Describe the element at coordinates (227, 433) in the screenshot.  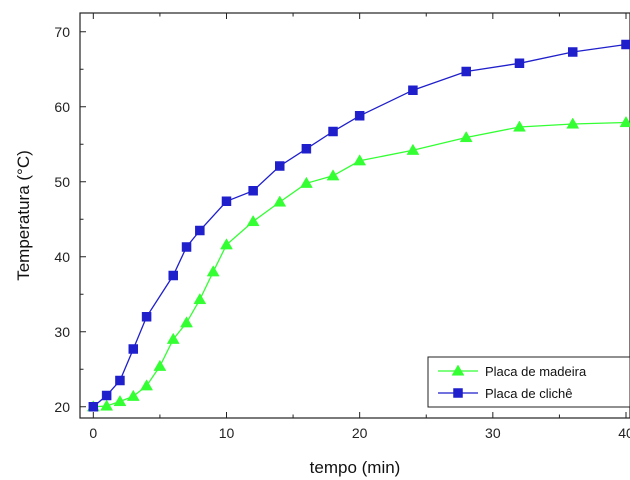
I see `x-tick-label: 10` at that location.